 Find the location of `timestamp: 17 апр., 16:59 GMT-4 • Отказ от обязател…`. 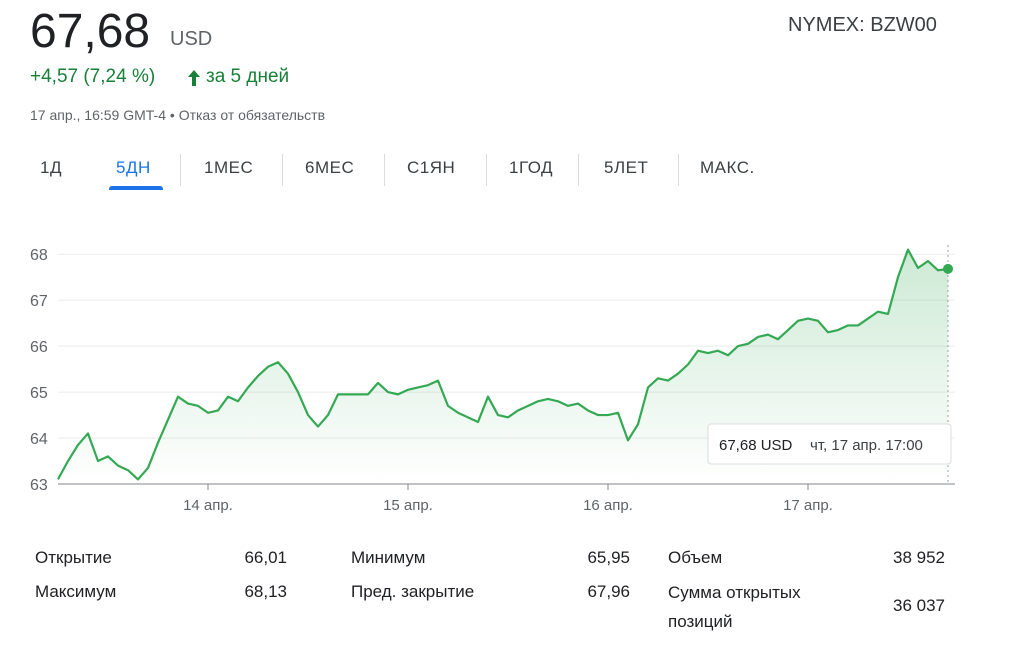

timestamp: 17 апр., 16:59 GMT-4 • Отказ от обязател… is located at coordinates (178, 115).